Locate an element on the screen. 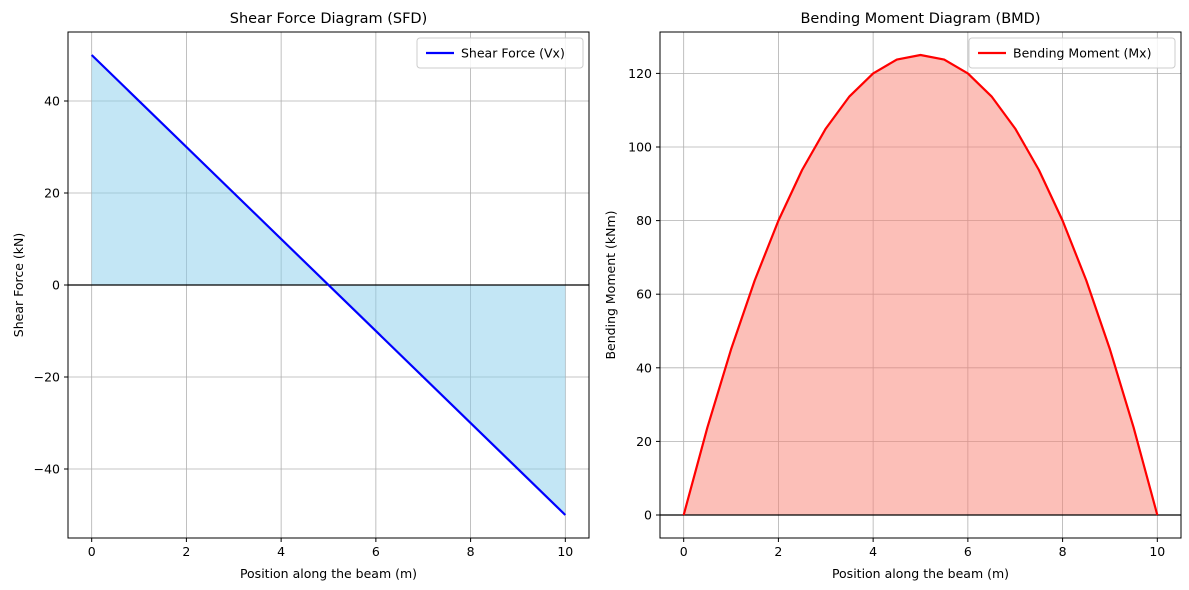 This screenshot has width=1189, height=590. sfd-title: Shear Force Diagram (SFD) is located at coordinates (329, 19).